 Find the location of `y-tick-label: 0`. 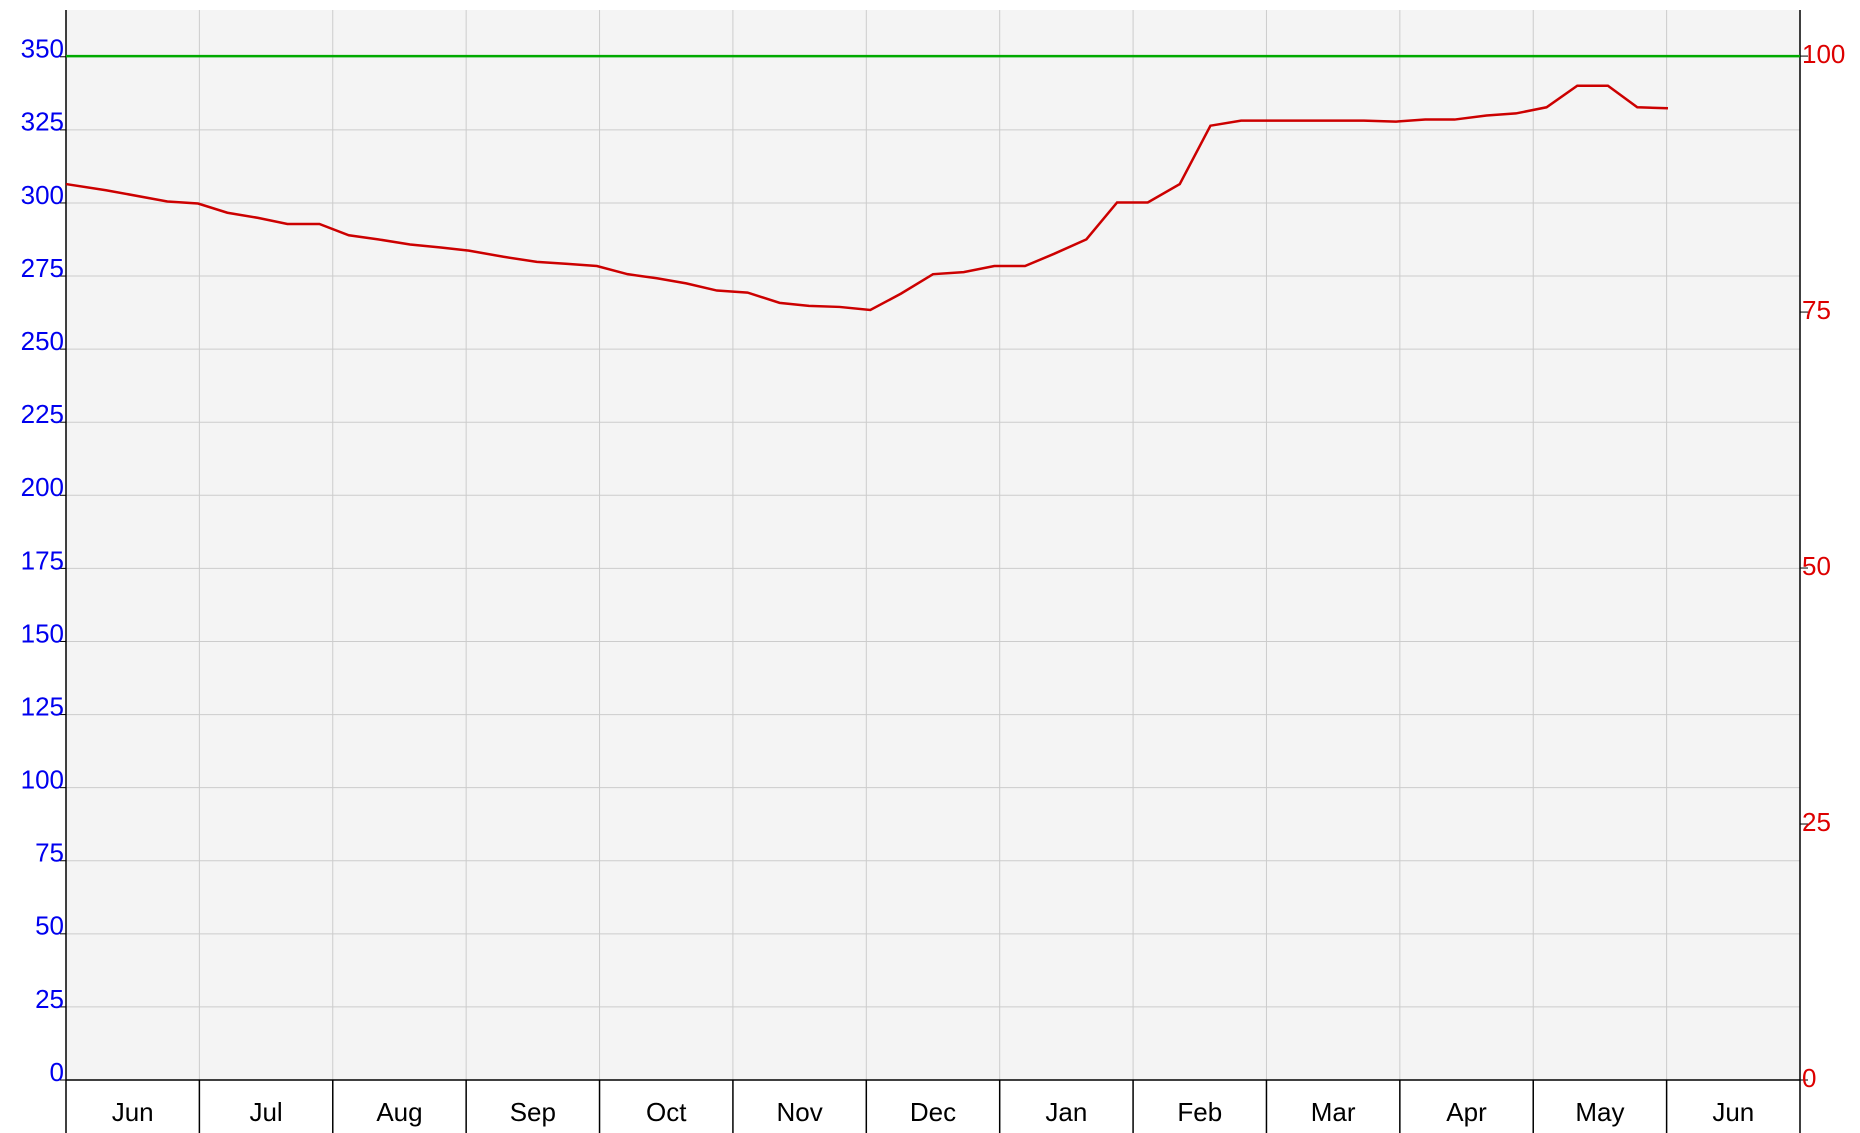

y-tick-label: 0 is located at coordinates (57, 1072).